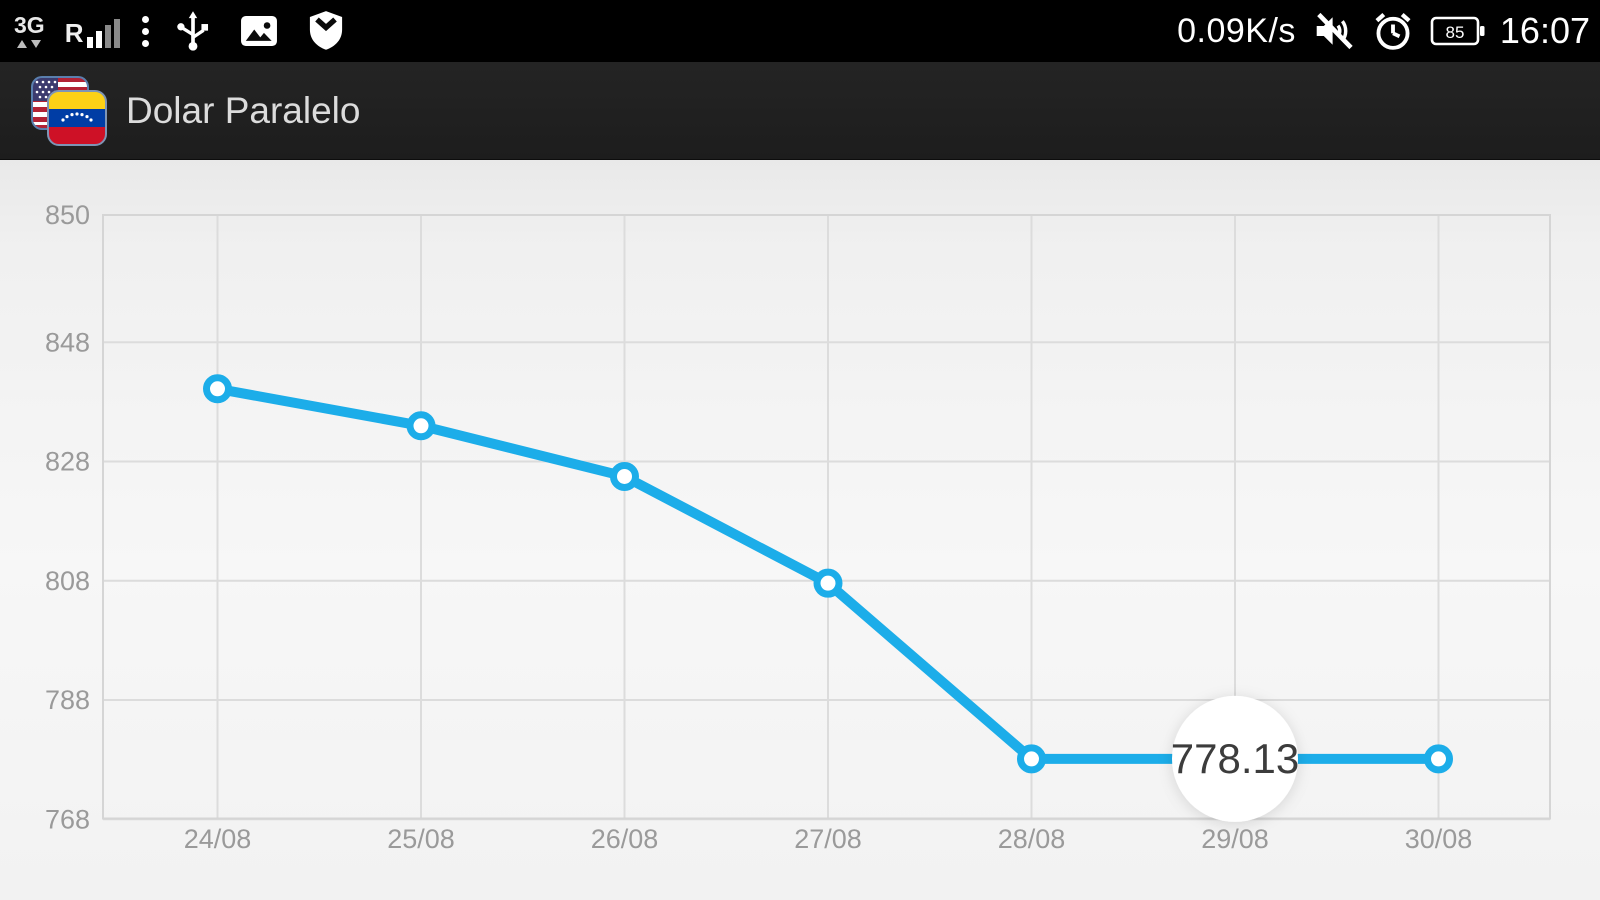 The height and width of the screenshot is (900, 1600). I want to click on y-axis-tick-label: 848, so click(67, 342).